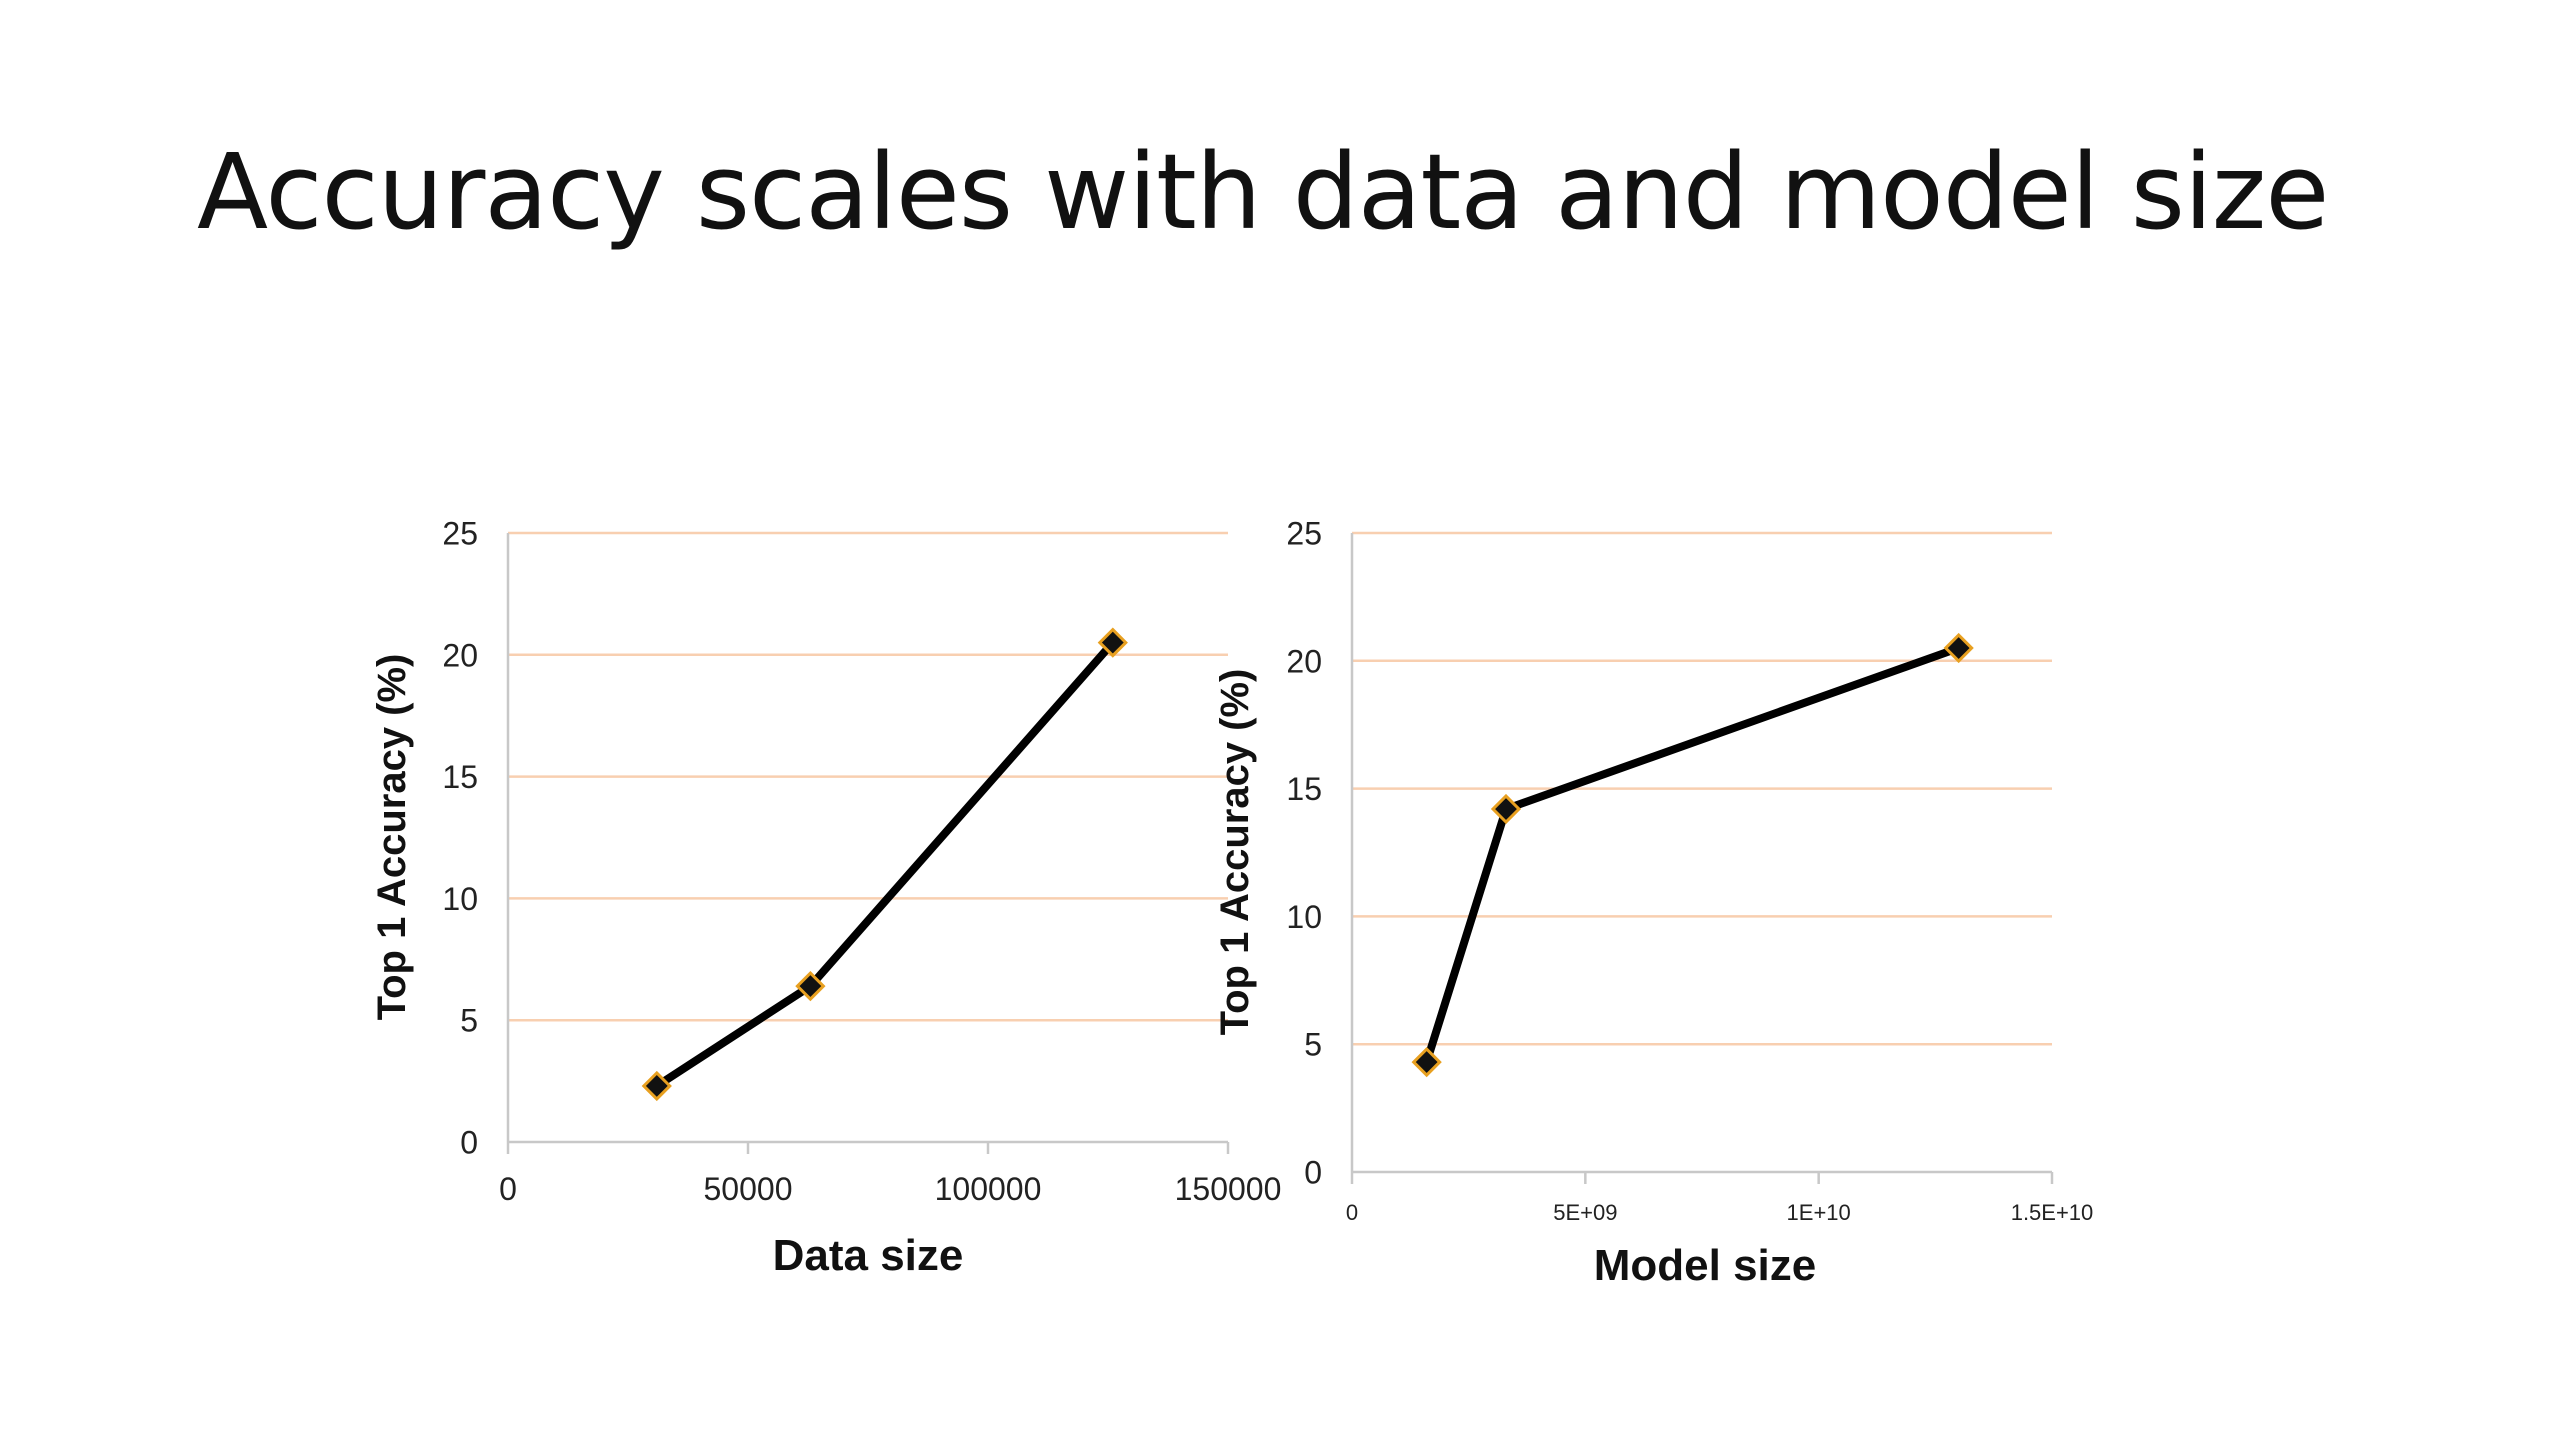 The height and width of the screenshot is (1440, 2560). Describe the element at coordinates (460, 655) in the screenshot. I see `data-size-y-tick-label: 20` at that location.